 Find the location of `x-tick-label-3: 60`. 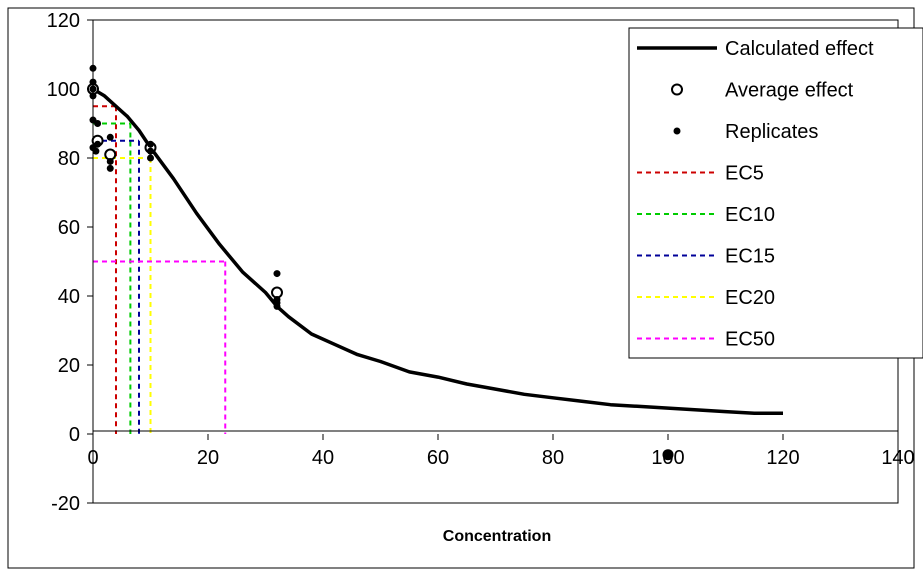

x-tick-label-3: 60 is located at coordinates (438, 458).